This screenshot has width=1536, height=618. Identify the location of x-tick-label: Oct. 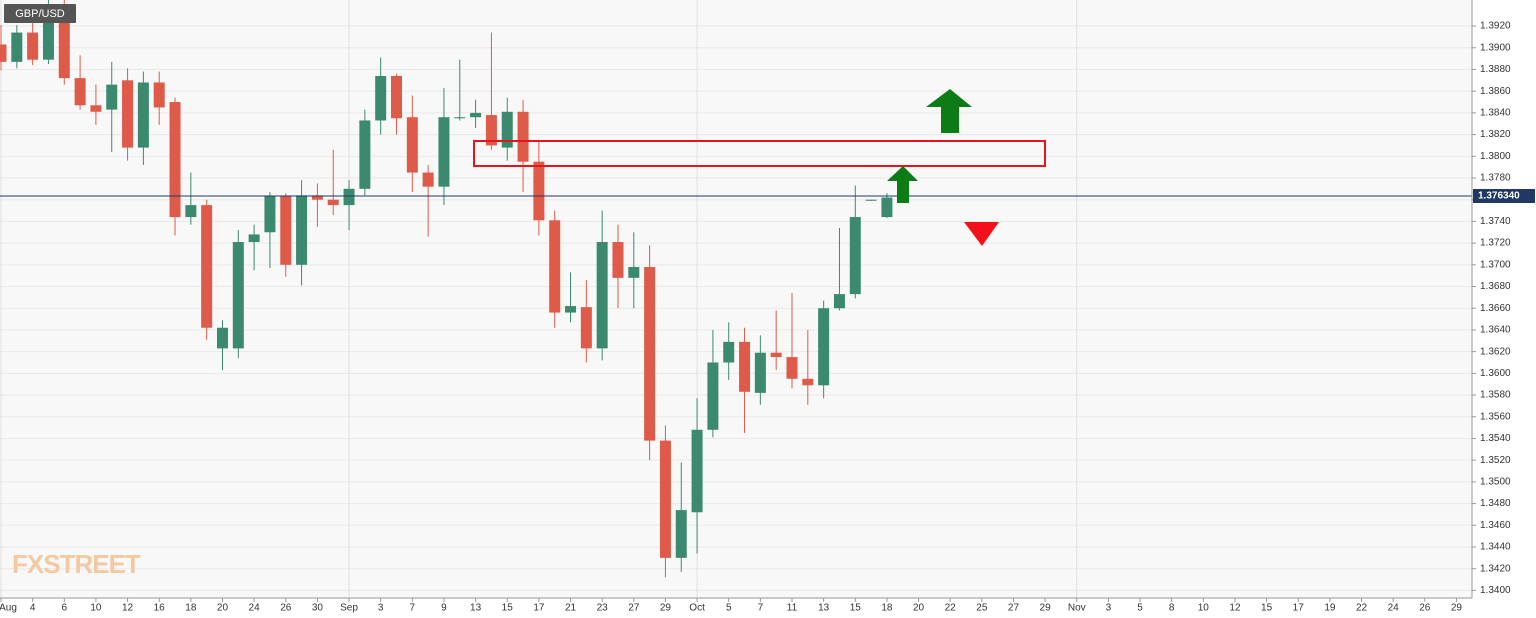
(697, 608).